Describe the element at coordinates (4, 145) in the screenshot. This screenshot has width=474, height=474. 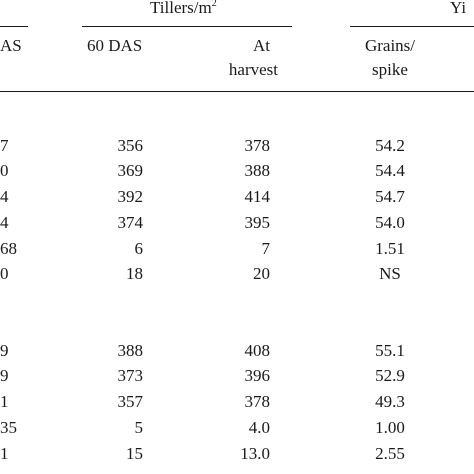
I see `cell-col0: 7` at that location.